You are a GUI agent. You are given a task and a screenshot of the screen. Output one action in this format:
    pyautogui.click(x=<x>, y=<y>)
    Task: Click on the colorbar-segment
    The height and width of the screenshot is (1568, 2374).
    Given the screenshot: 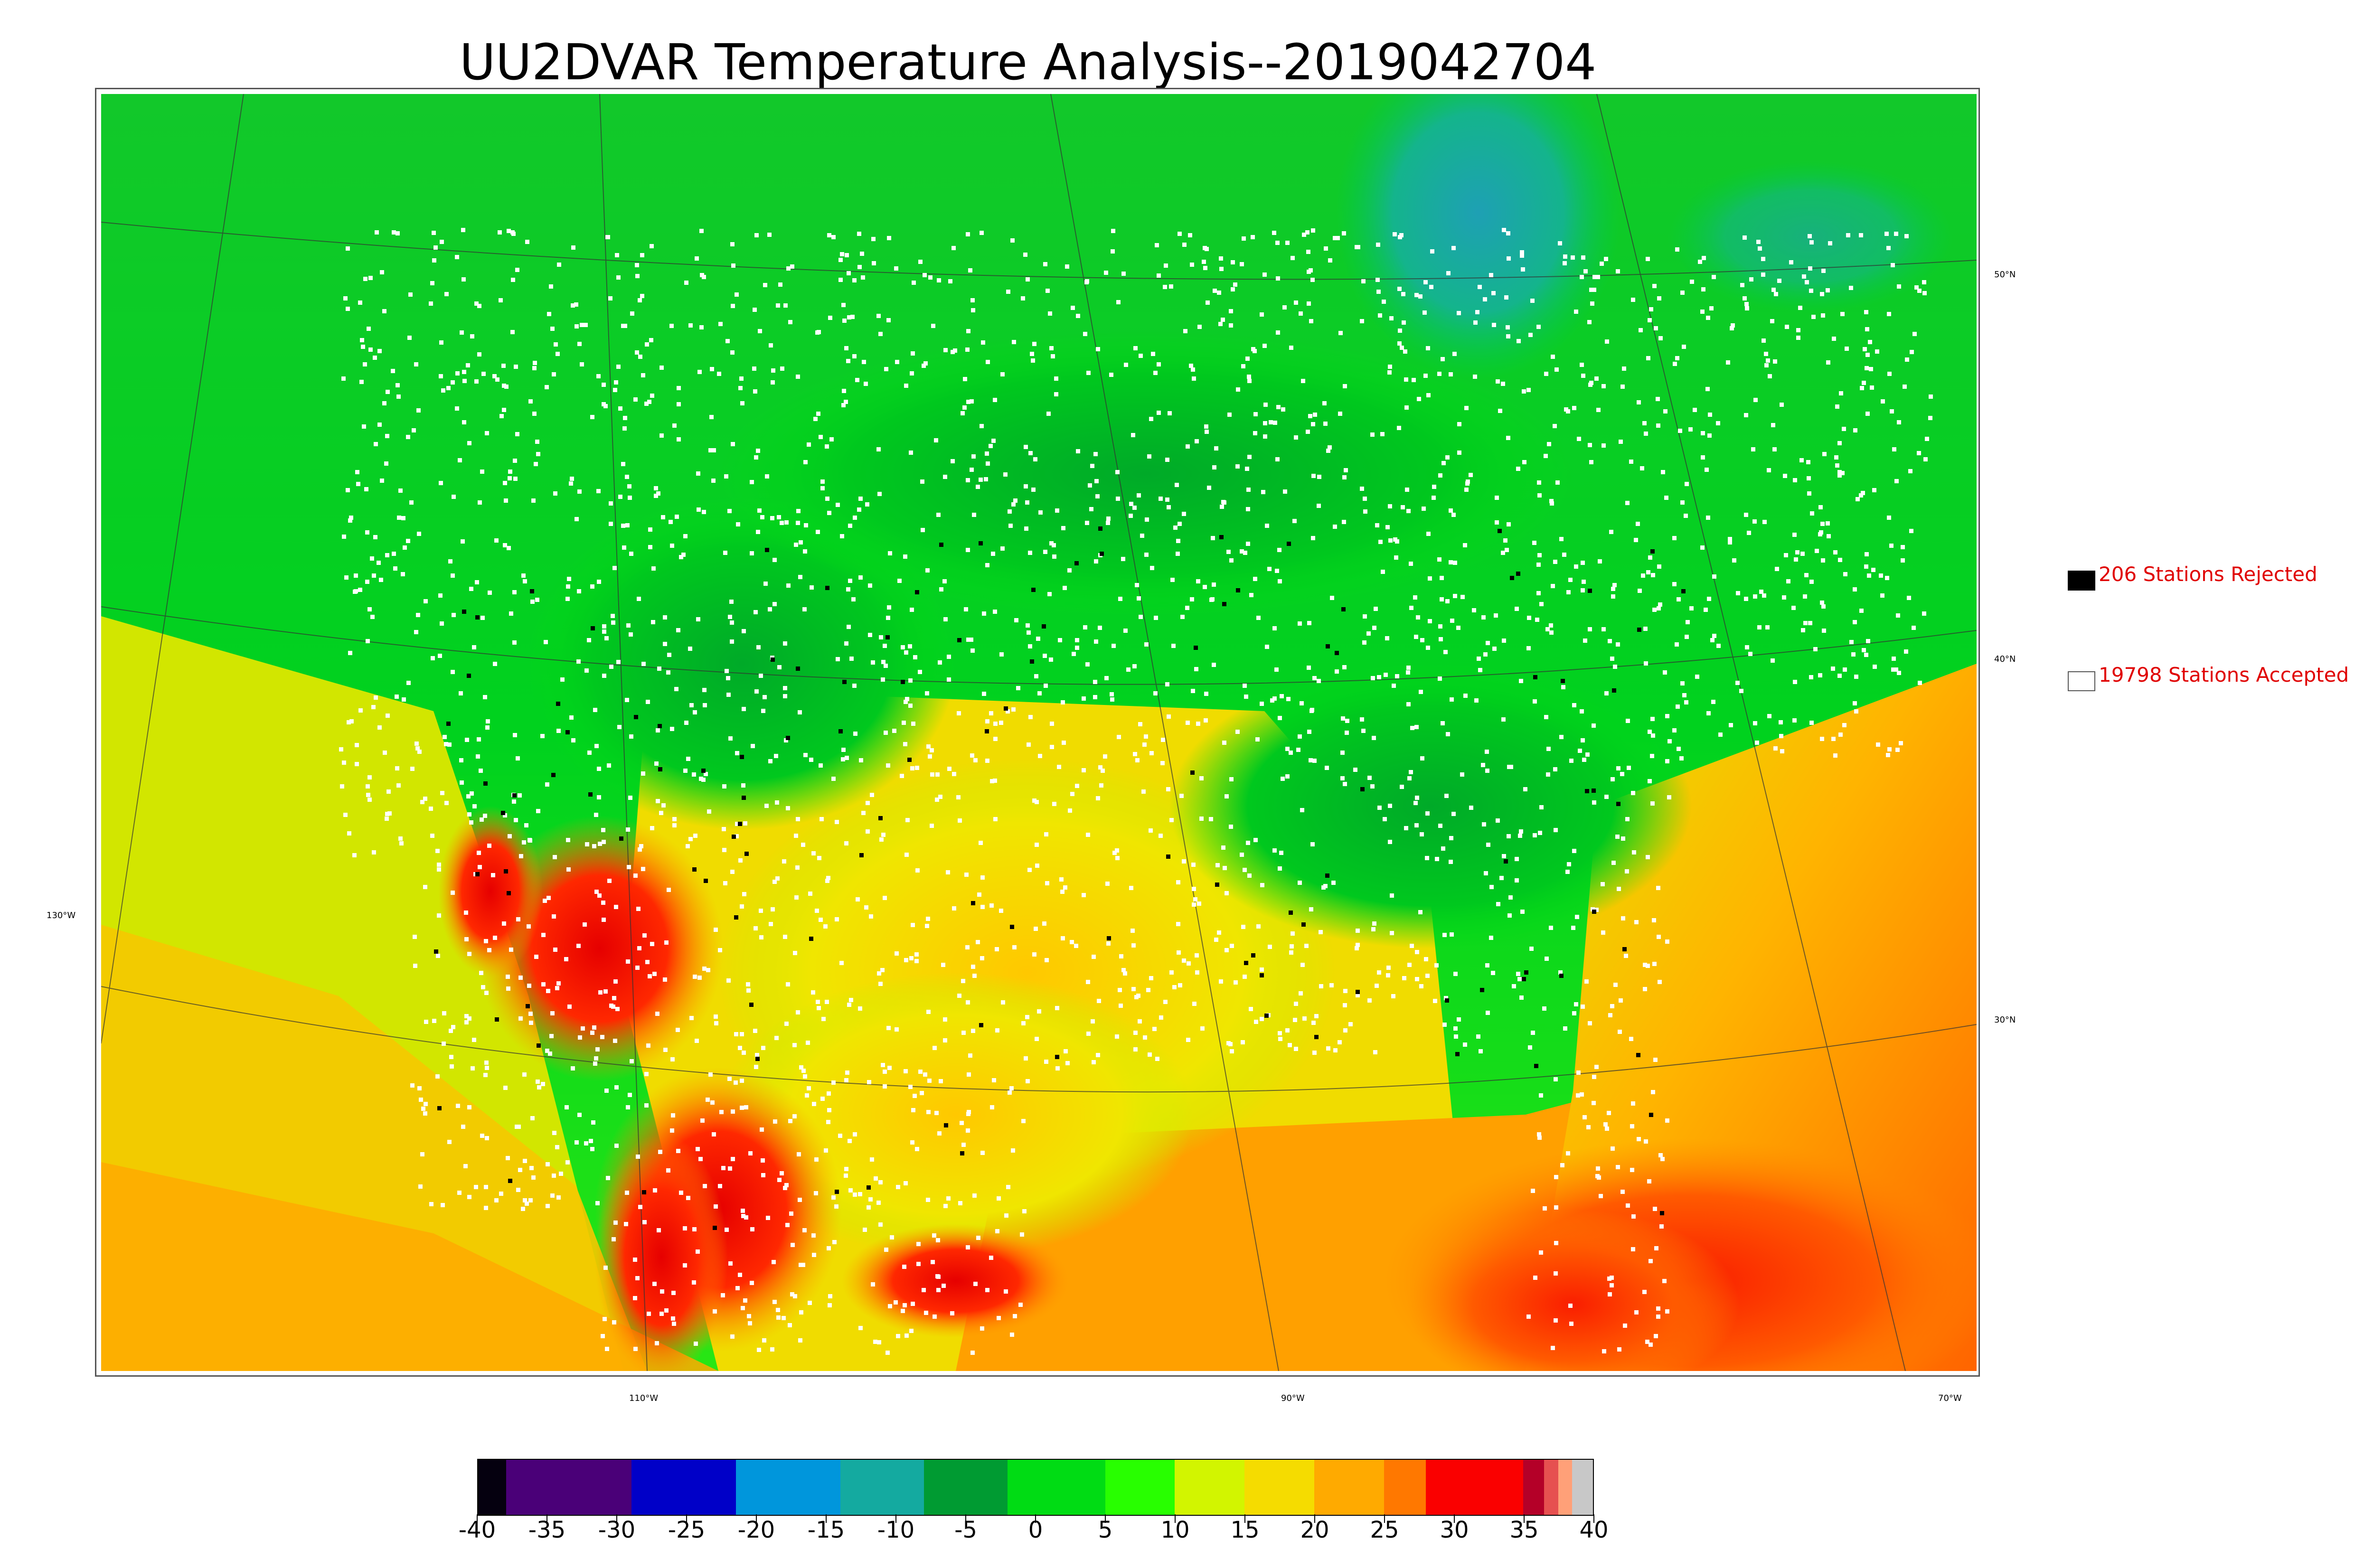 What is the action you would take?
    pyautogui.click(x=1534, y=1488)
    